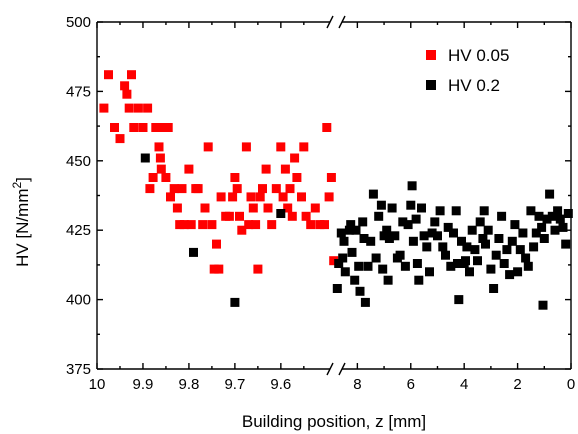 This screenshot has width=578, height=434. What do you see at coordinates (334, 421) in the screenshot?
I see `x-axis-title: Building position, z [mm]` at bounding box center [334, 421].